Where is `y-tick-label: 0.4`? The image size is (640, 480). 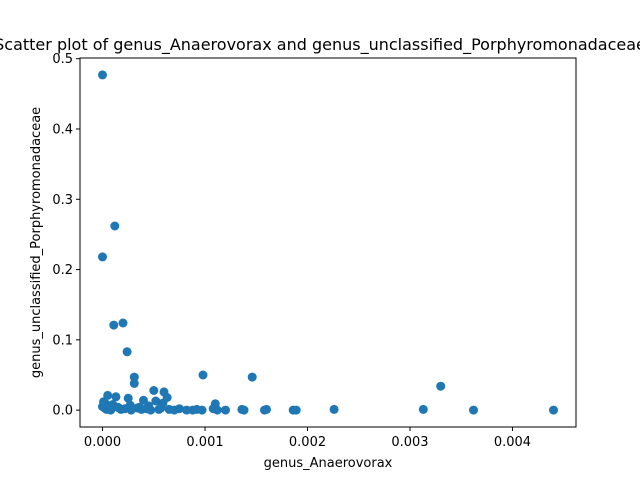 y-tick-label: 0.4 is located at coordinates (62, 129).